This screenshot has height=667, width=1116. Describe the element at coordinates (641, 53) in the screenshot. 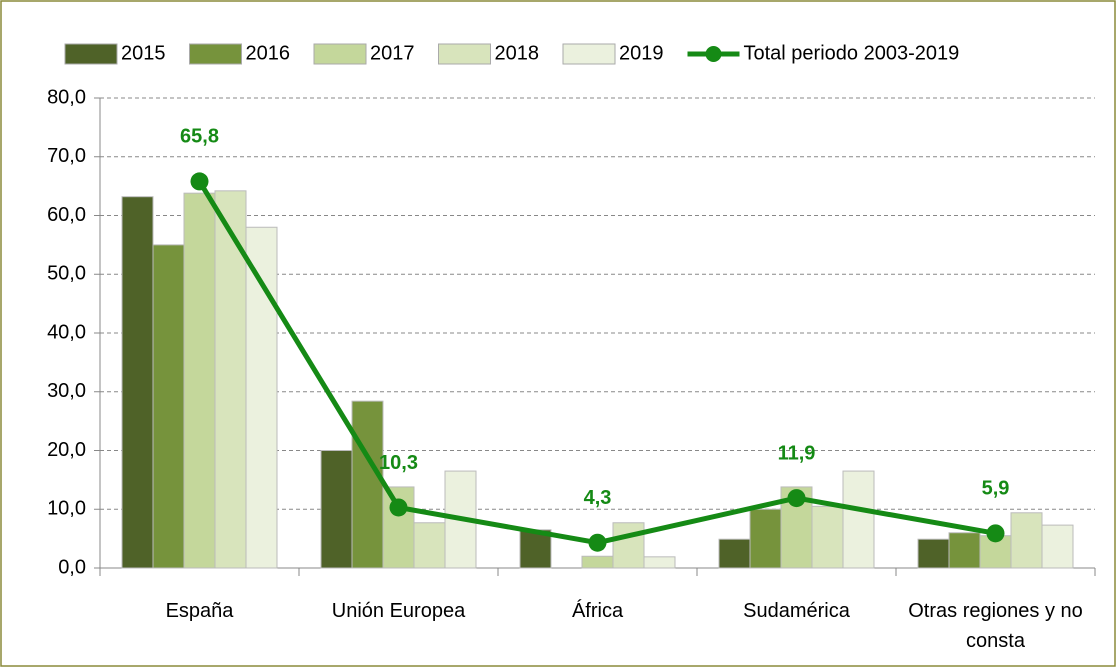

I see `legend-label: 2019` at that location.